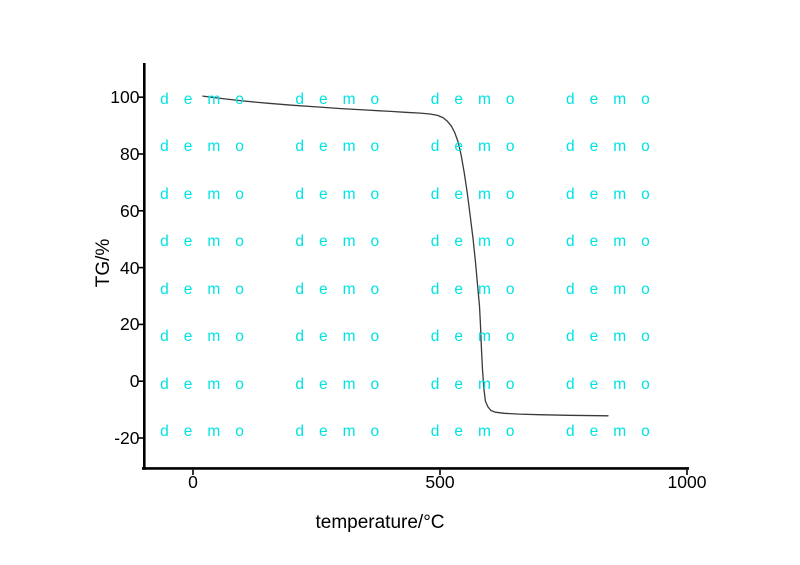 The image size is (800, 565). I want to click on y-axis-title: TG/%, so click(103, 263).